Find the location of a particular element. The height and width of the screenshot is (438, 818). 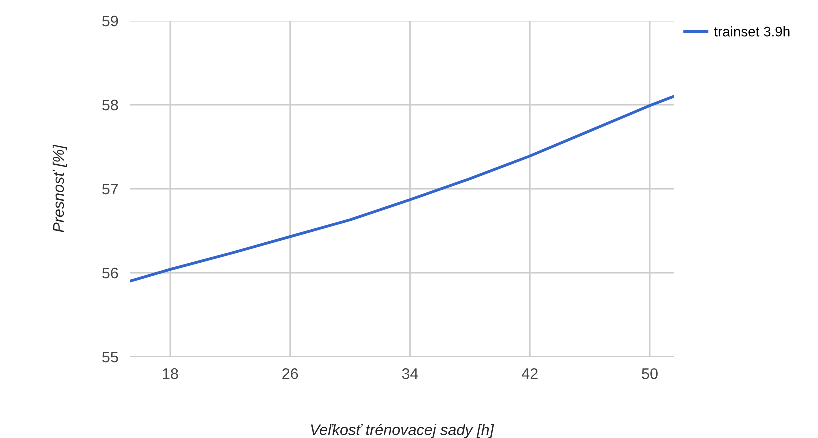

y-tick-label: 59 is located at coordinates (110, 21).